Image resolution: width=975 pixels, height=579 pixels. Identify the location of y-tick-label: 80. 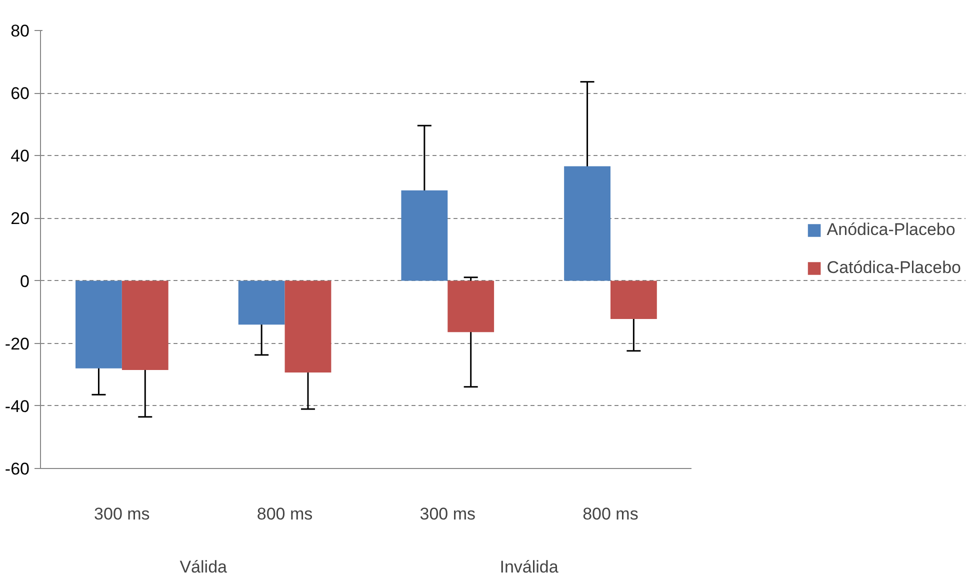
(20, 31).